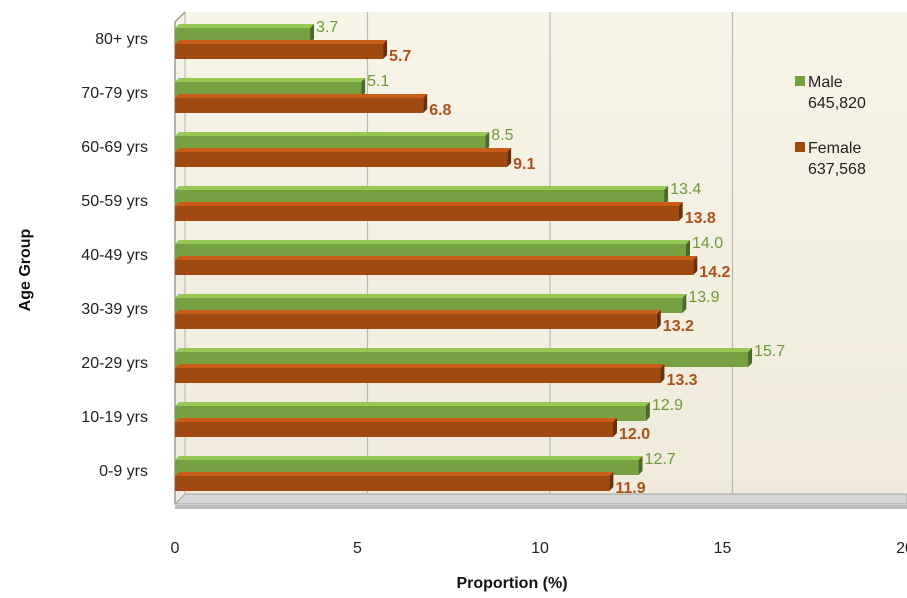 This screenshot has height=598, width=907. Describe the element at coordinates (667, 405) in the screenshot. I see `data-label-male: 12.9` at that location.